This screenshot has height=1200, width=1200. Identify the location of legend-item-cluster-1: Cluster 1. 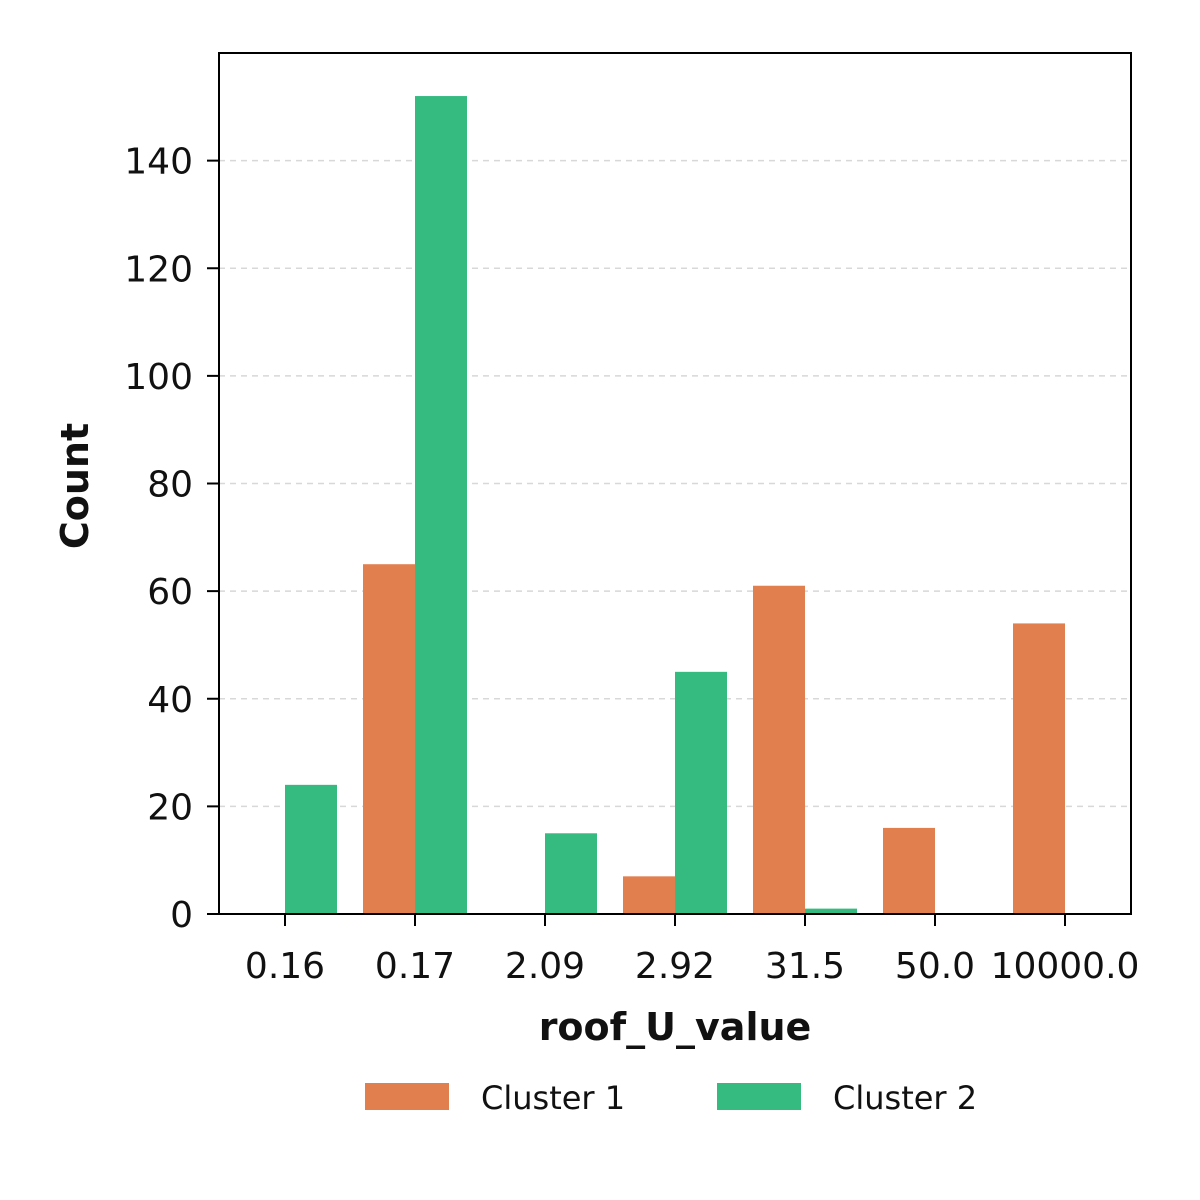
(495, 1098).